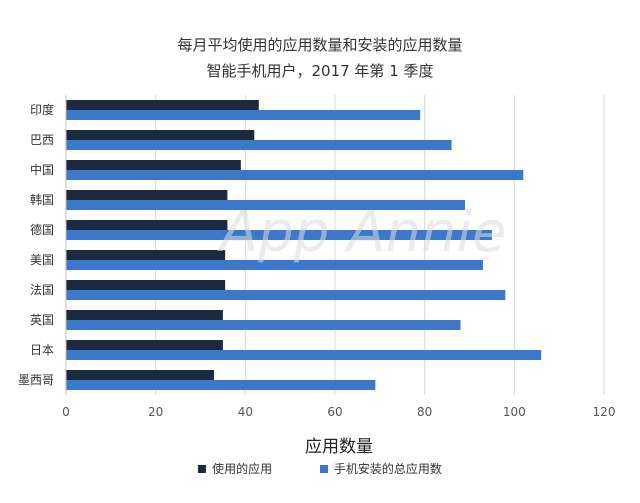 This screenshot has height=503, width=640. I want to click on x-tick-label-40: 40, so click(245, 412).